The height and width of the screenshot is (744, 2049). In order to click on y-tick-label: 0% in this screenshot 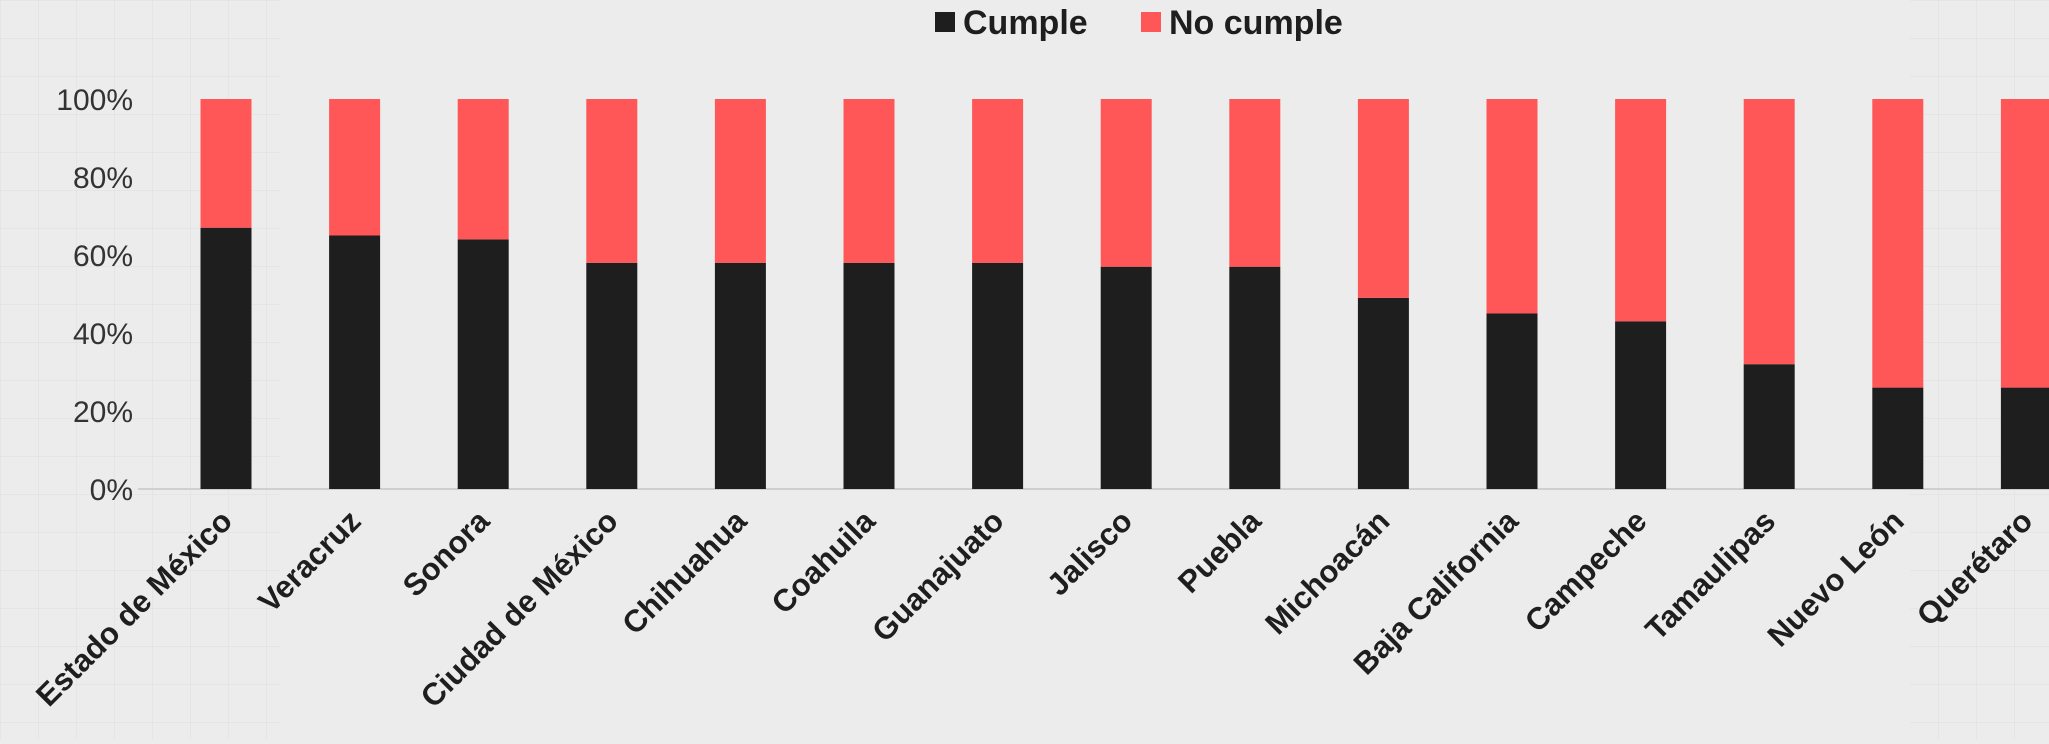, I will do `click(111, 490)`.